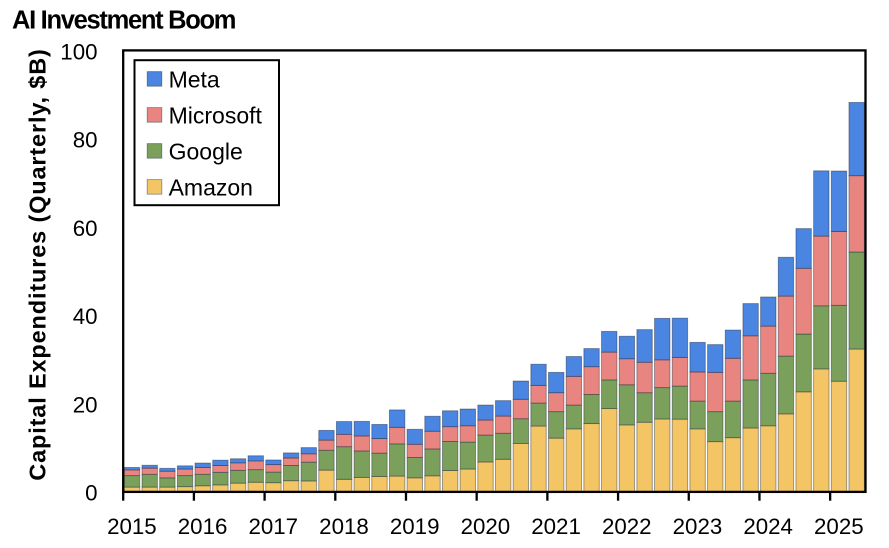 This screenshot has height=548, width=889. What do you see at coordinates (211, 187) in the screenshot?
I see `svg-text: Amazon` at bounding box center [211, 187].